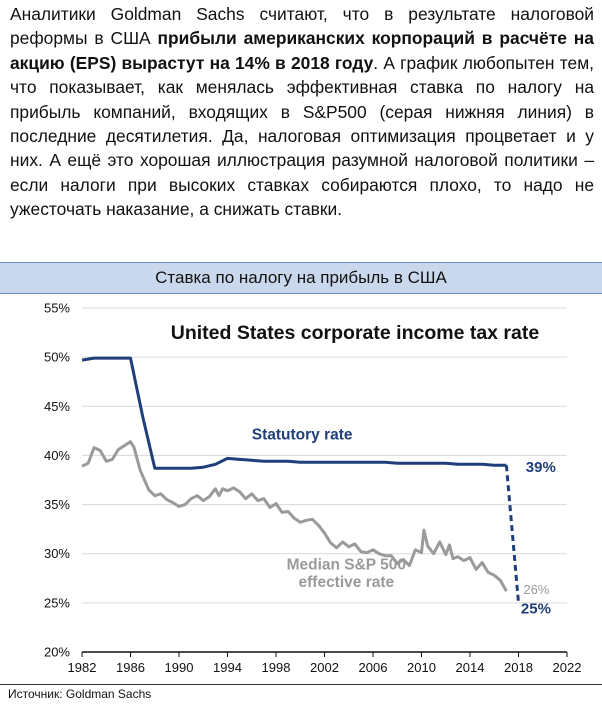 The image size is (602, 705). What do you see at coordinates (227, 667) in the screenshot?
I see `x-tick-label: 1994` at bounding box center [227, 667].